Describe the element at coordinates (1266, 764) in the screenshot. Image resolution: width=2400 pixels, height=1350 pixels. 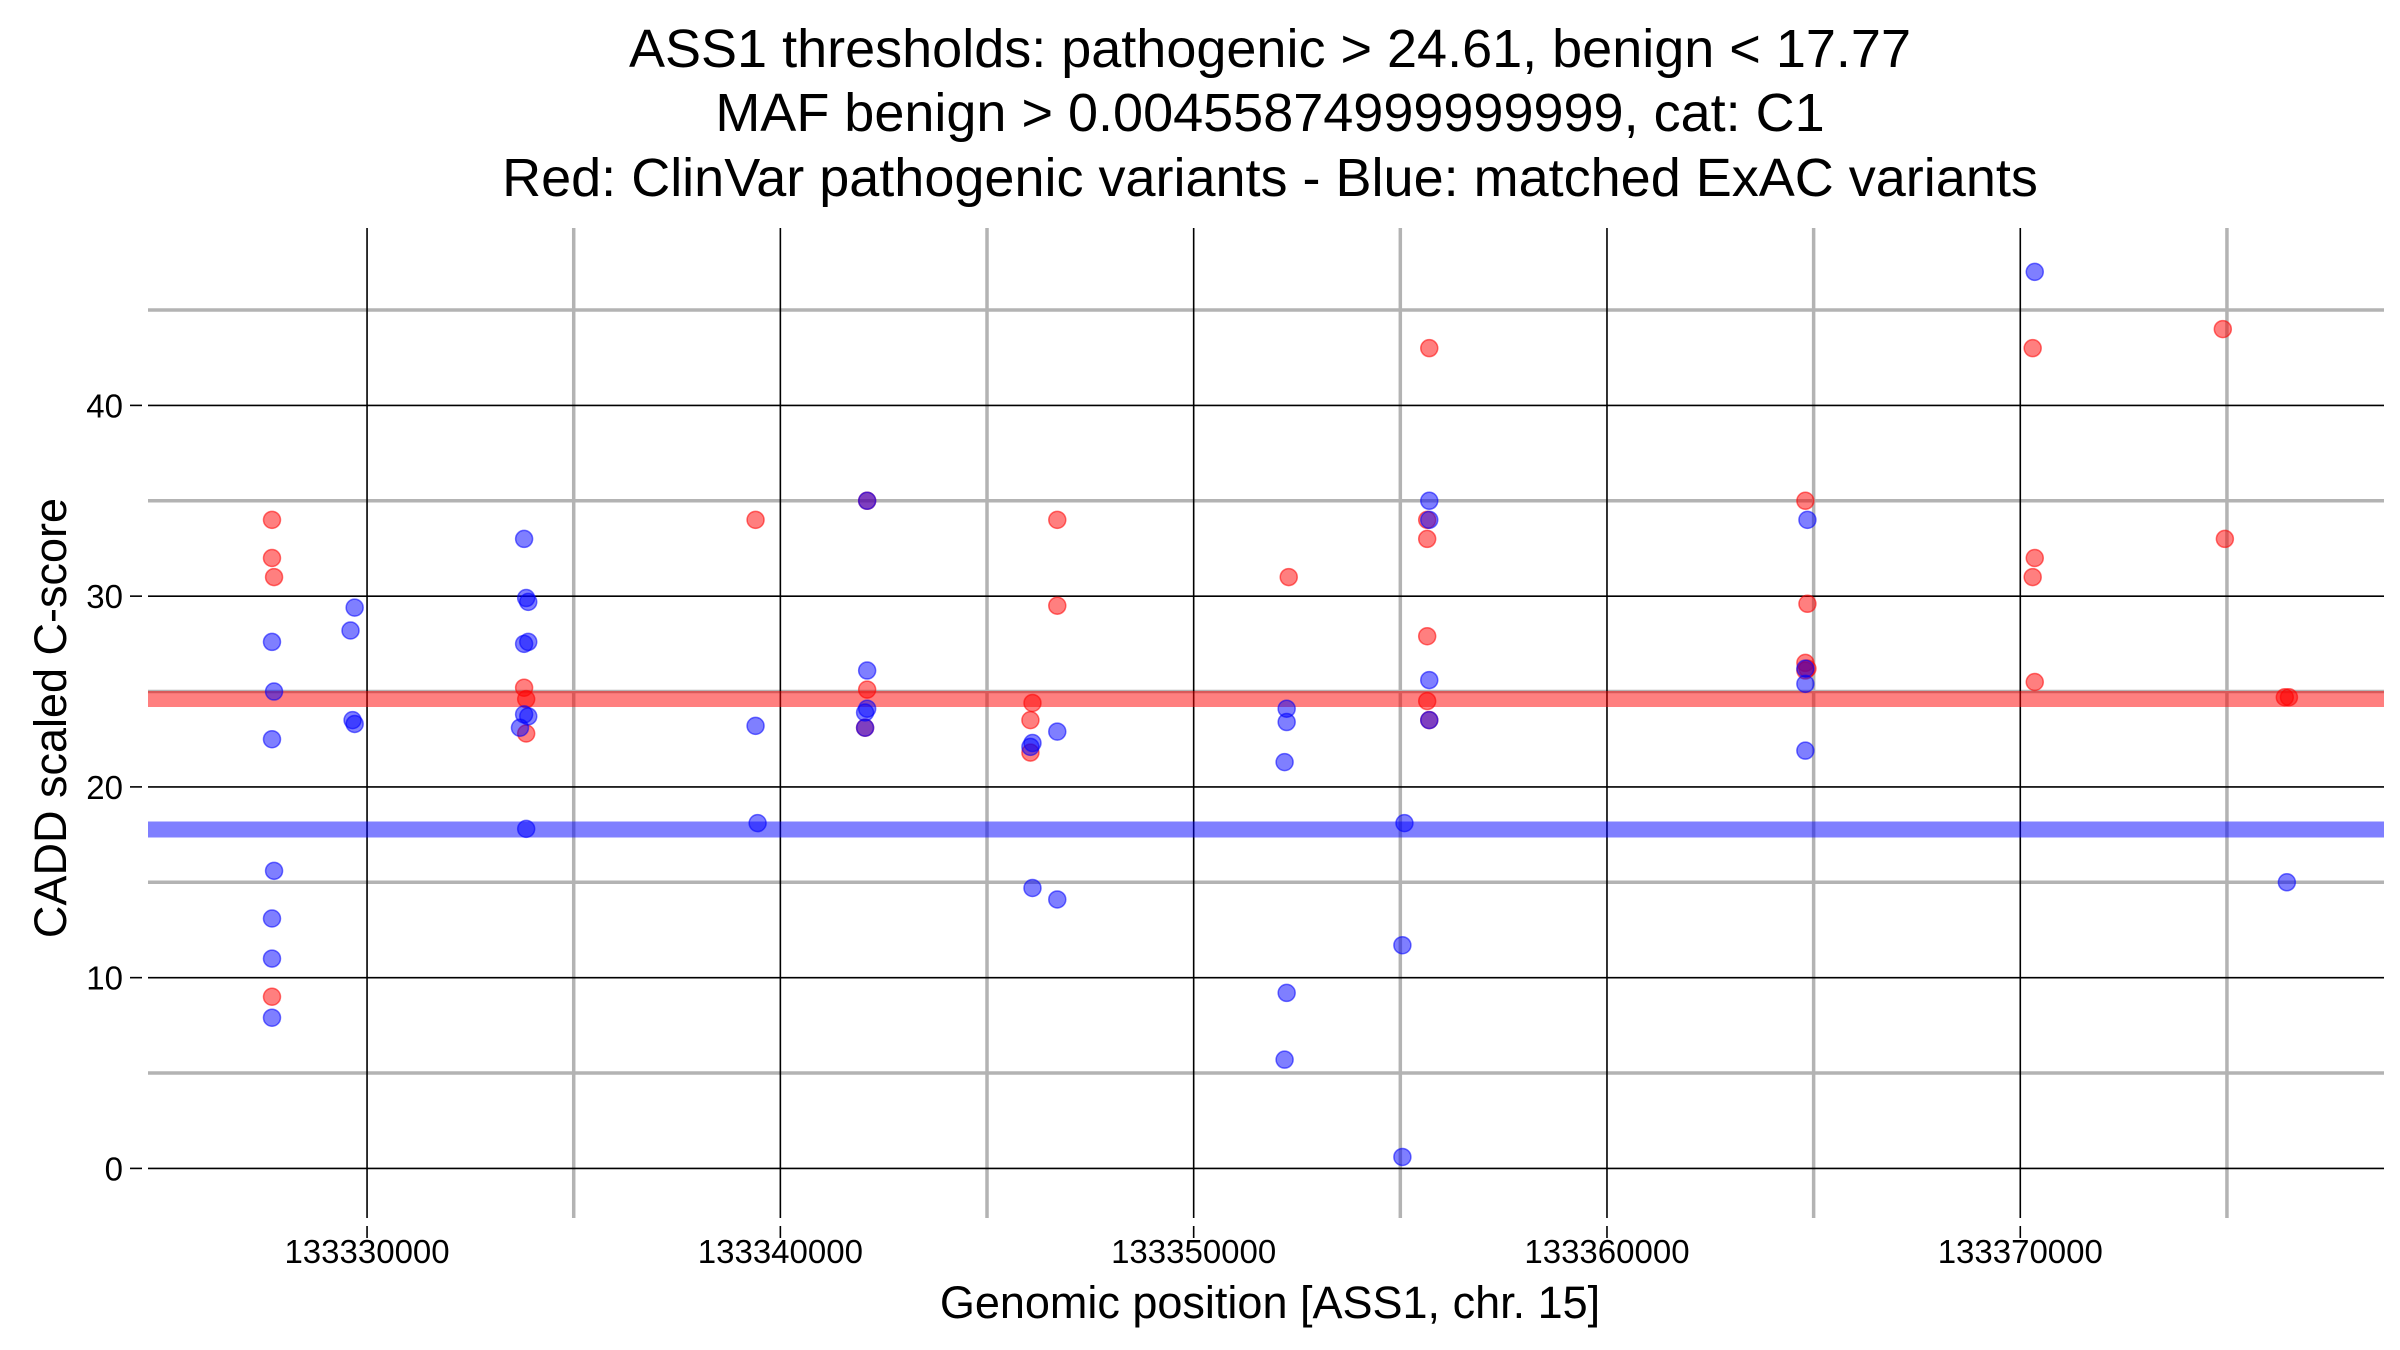
I see `threshold-bands` at that location.